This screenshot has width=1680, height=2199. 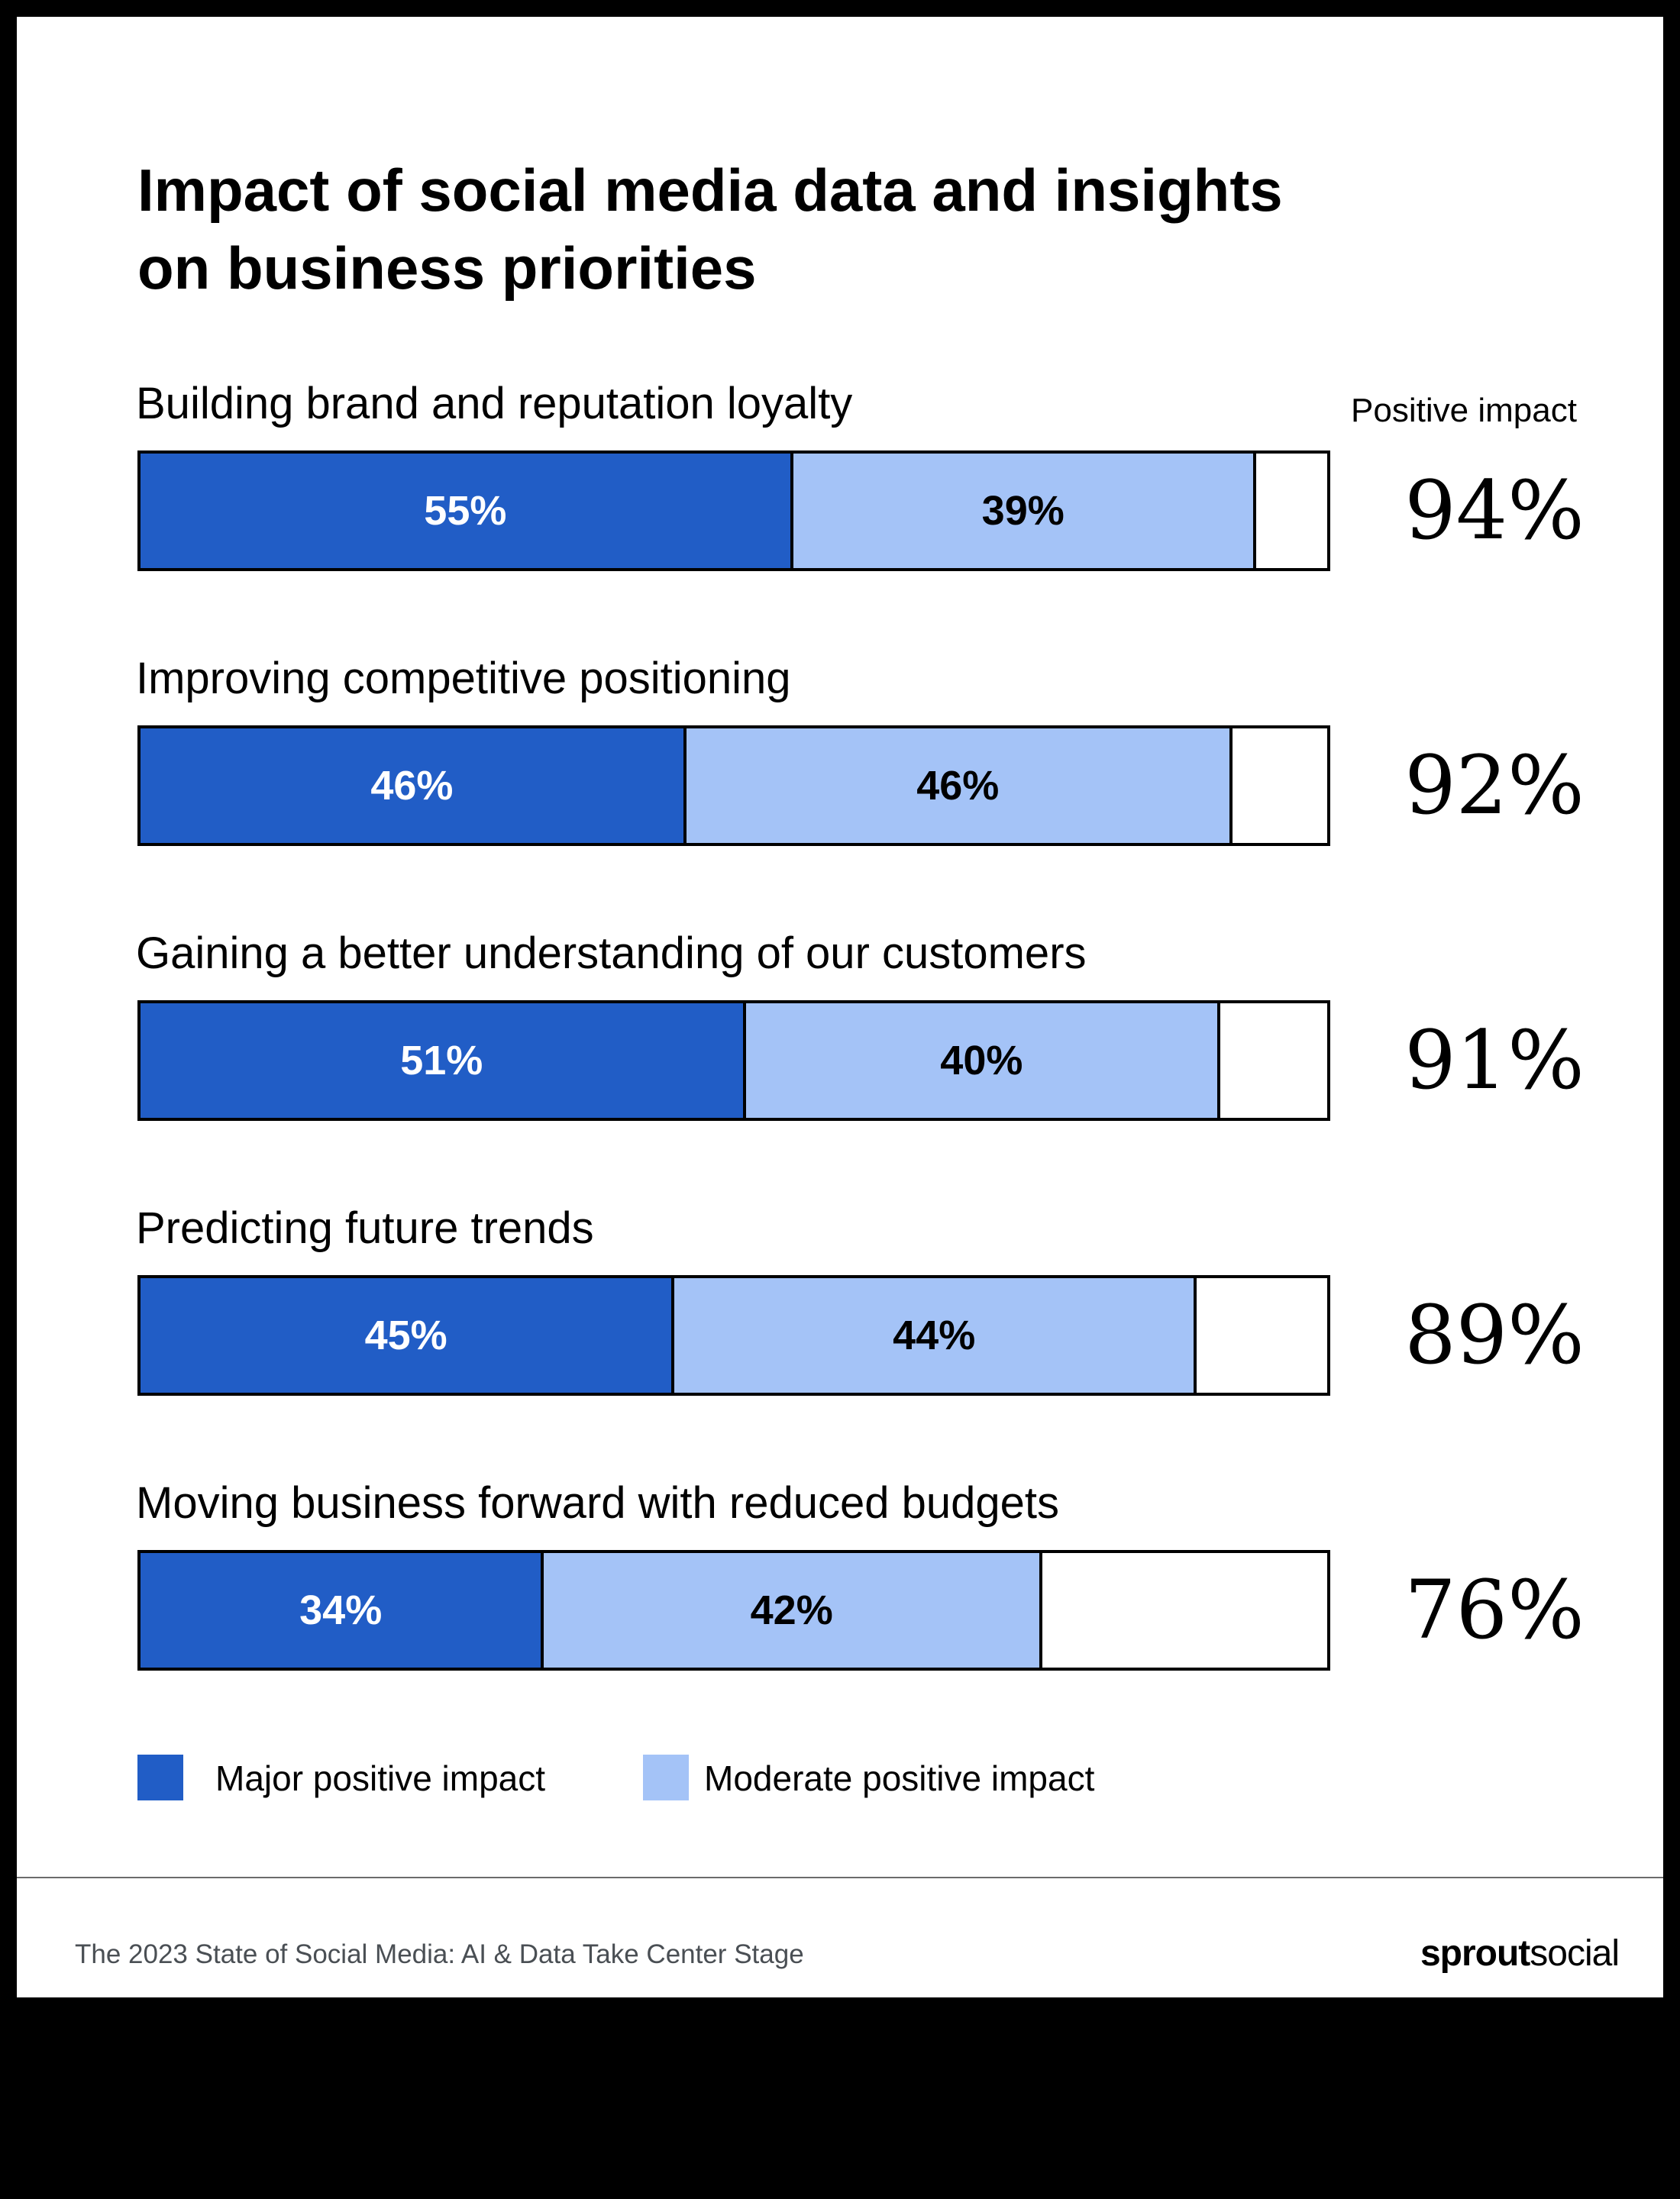 I want to click on bar-segment-moderate: 39%, so click(x=1024, y=511).